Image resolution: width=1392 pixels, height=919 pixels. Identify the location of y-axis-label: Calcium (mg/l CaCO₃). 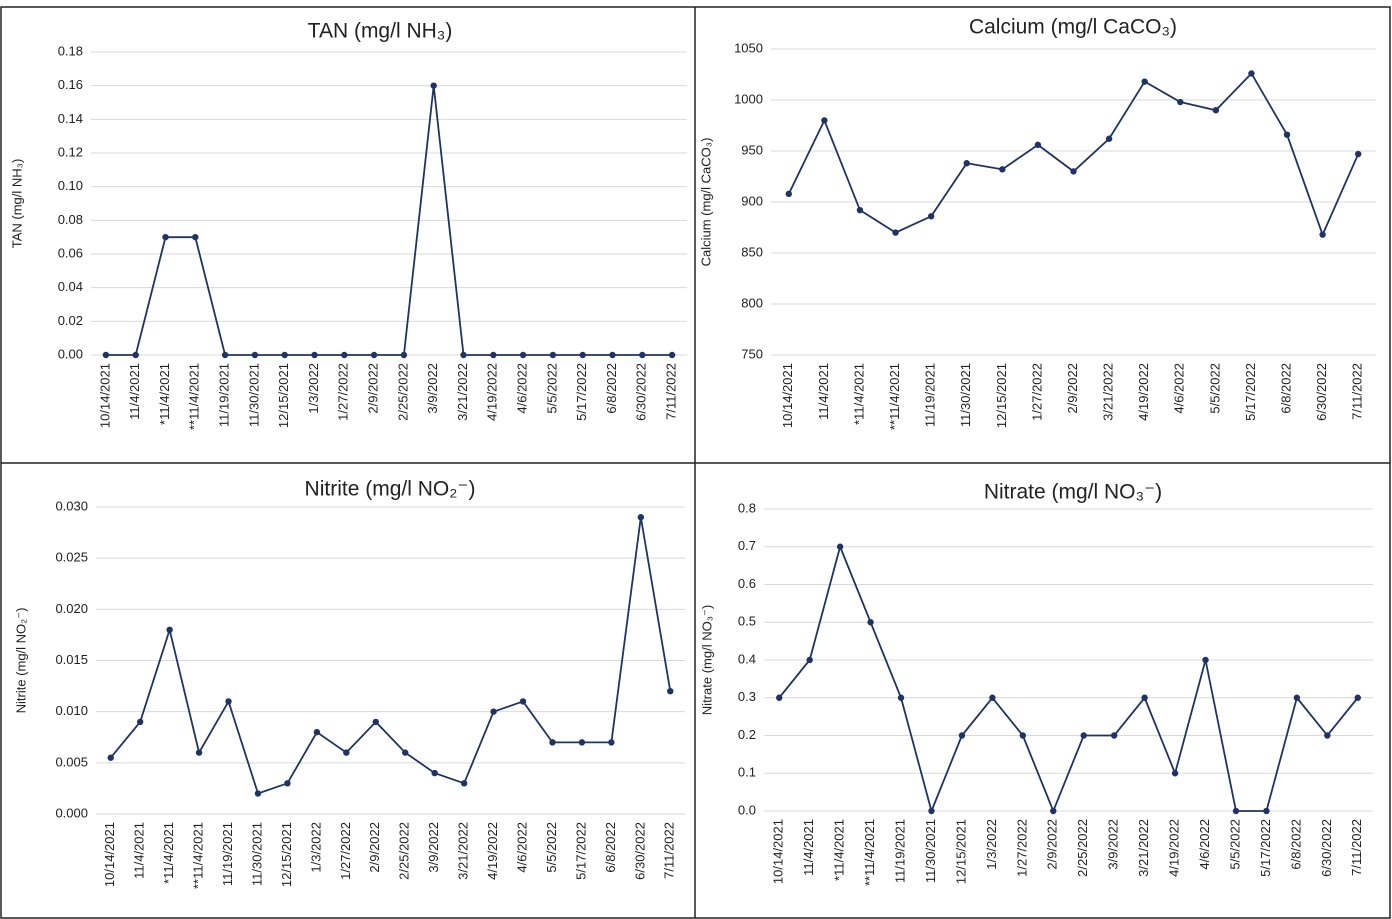
(705, 202).